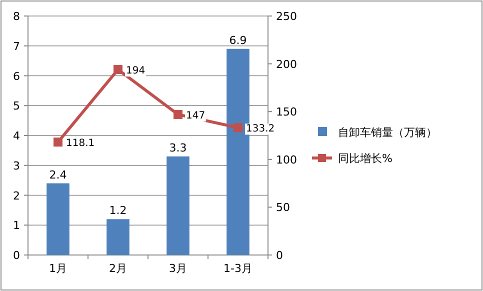 This screenshot has width=483, height=291. What do you see at coordinates (238, 268) in the screenshot?
I see `x-tick-label: 1-3月` at bounding box center [238, 268].